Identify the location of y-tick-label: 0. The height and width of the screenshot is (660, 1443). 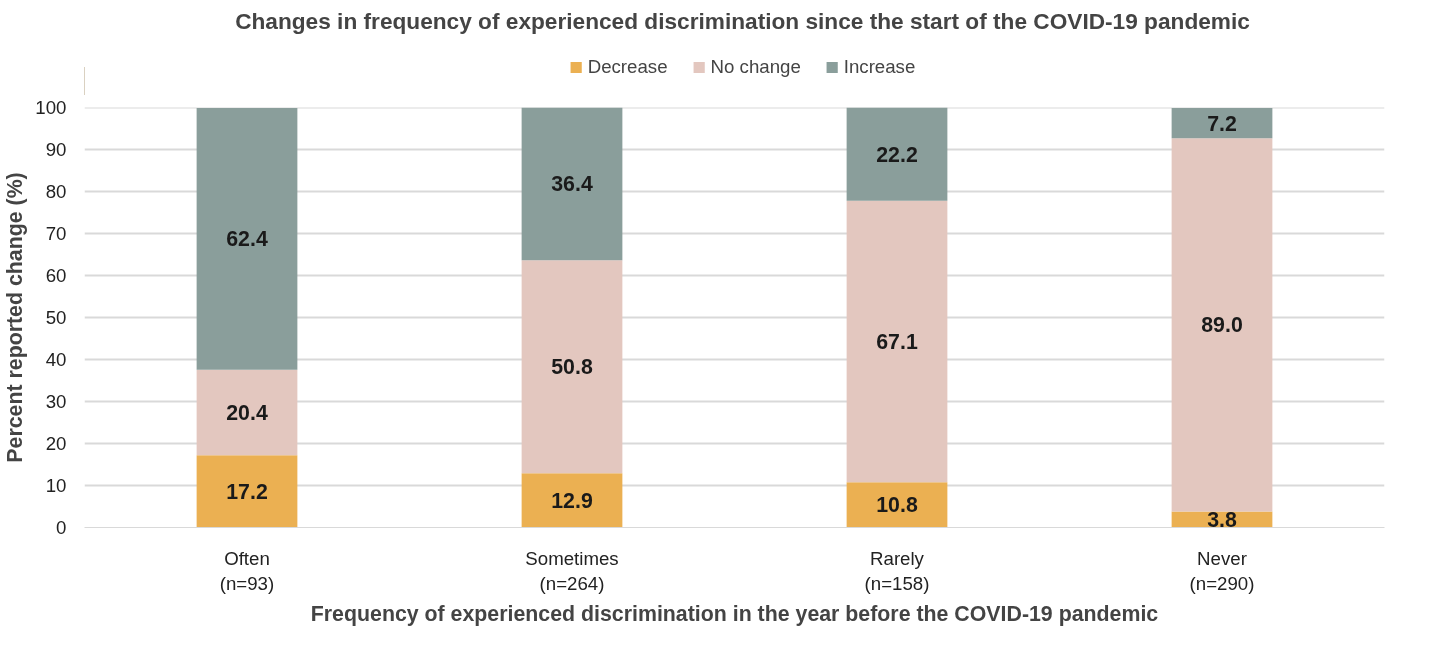
(61, 527).